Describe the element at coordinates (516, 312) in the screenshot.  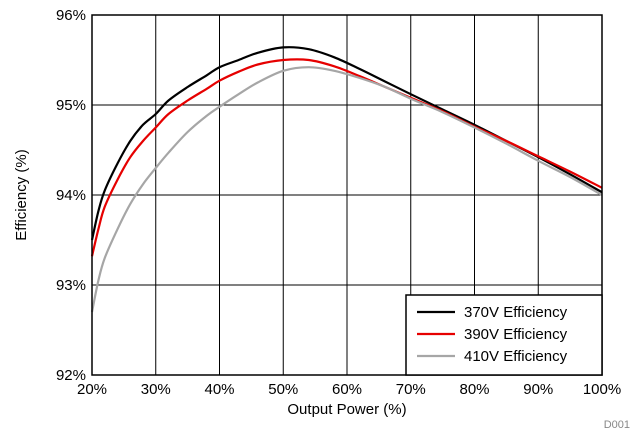
I see `legend-label: 370V Efficiency` at that location.